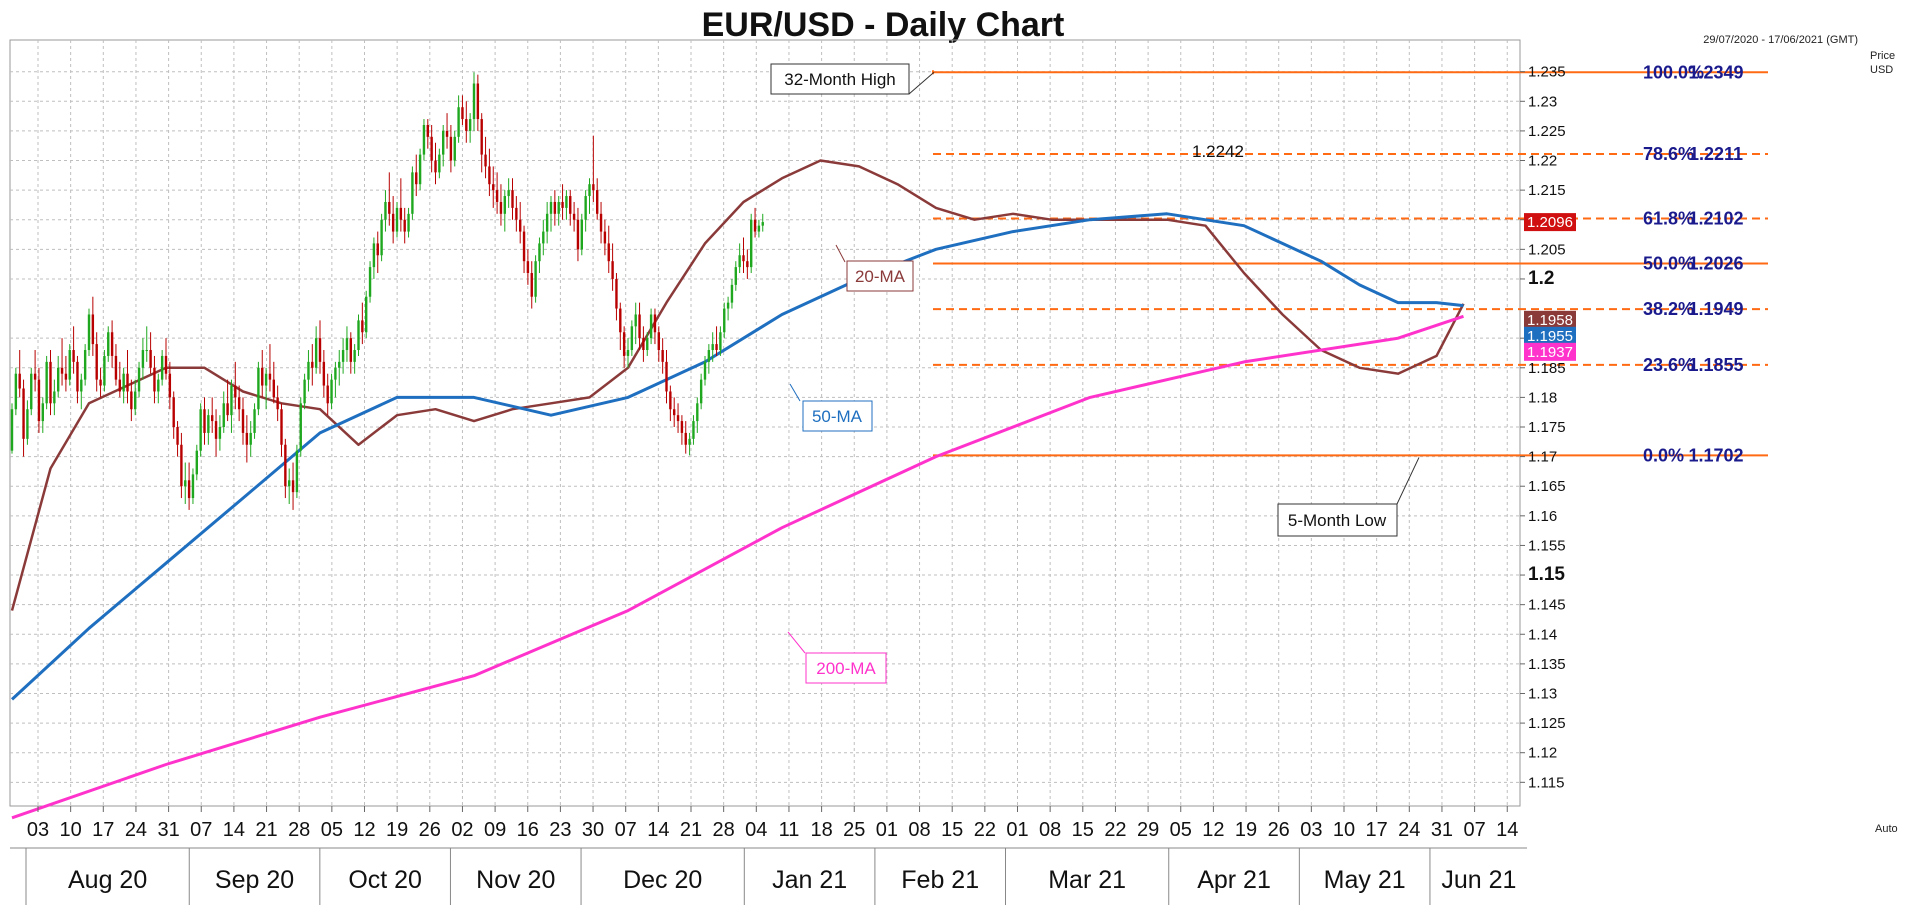 Image resolution: width=1916 pixels, height=923 pixels. What do you see at coordinates (593, 830) in the screenshot?
I see `x-tick-label: 30` at bounding box center [593, 830].